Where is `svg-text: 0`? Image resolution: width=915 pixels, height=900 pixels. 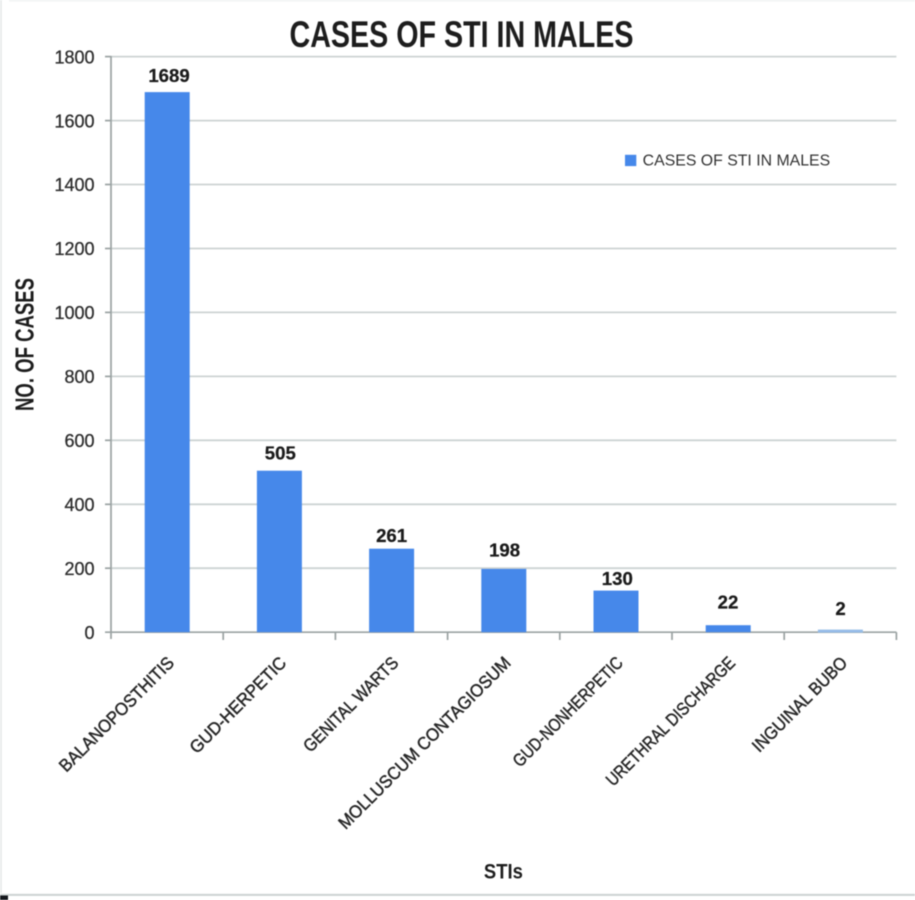
svg-text: 0 is located at coordinates (89, 633).